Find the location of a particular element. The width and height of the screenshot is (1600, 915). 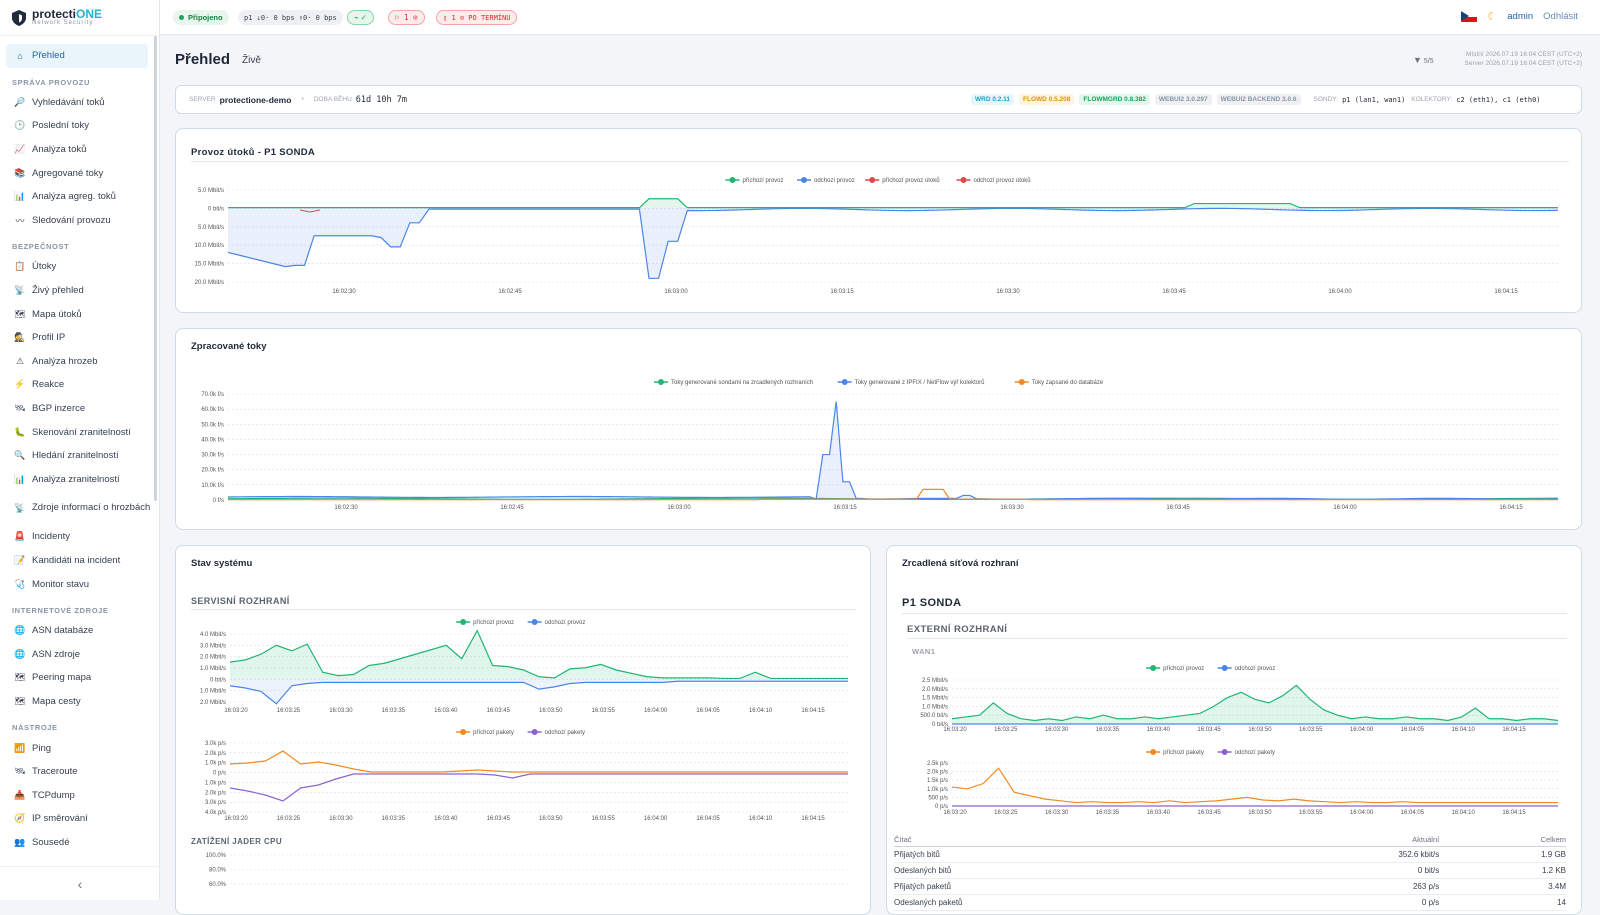

sidebar-item-label: ASN zdroje is located at coordinates (56, 654).